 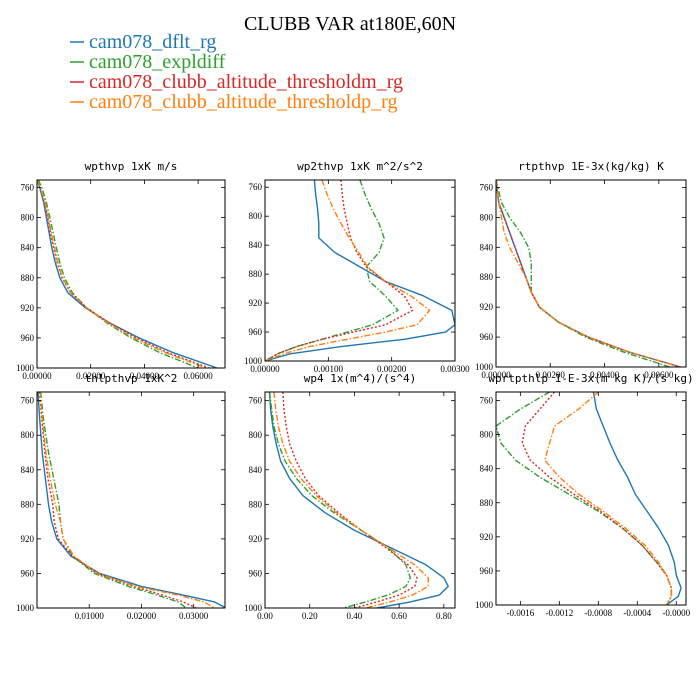 What do you see at coordinates (329, 369) in the screenshot?
I see `x-tick-label: 0.00100` at bounding box center [329, 369].